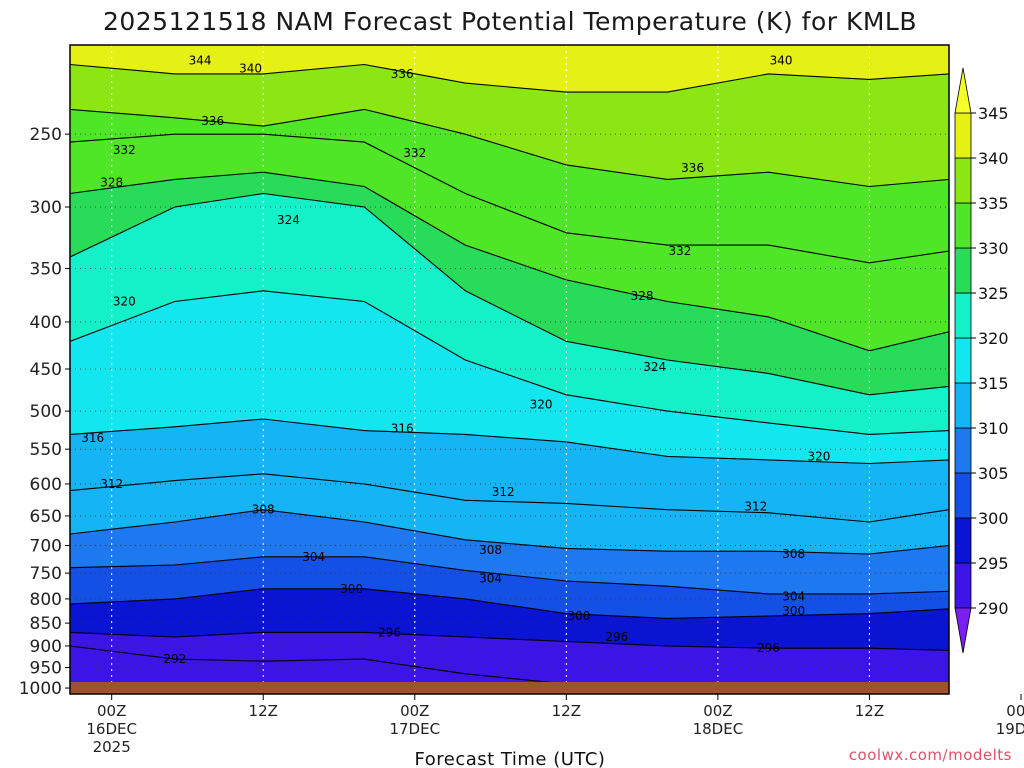 Image resolution: width=1024 pixels, height=768 pixels. I want to click on contour-label-292: 292, so click(174, 659).